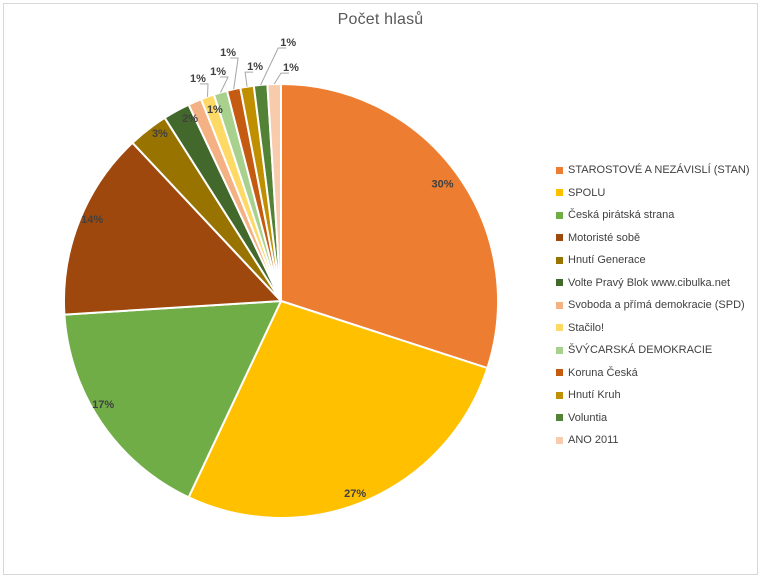 The width and height of the screenshot is (761, 578). I want to click on legend-item-svoboda-a-p-m-demokracie-spd: Svoboda a přímá demokracie (SPD), so click(653, 305).